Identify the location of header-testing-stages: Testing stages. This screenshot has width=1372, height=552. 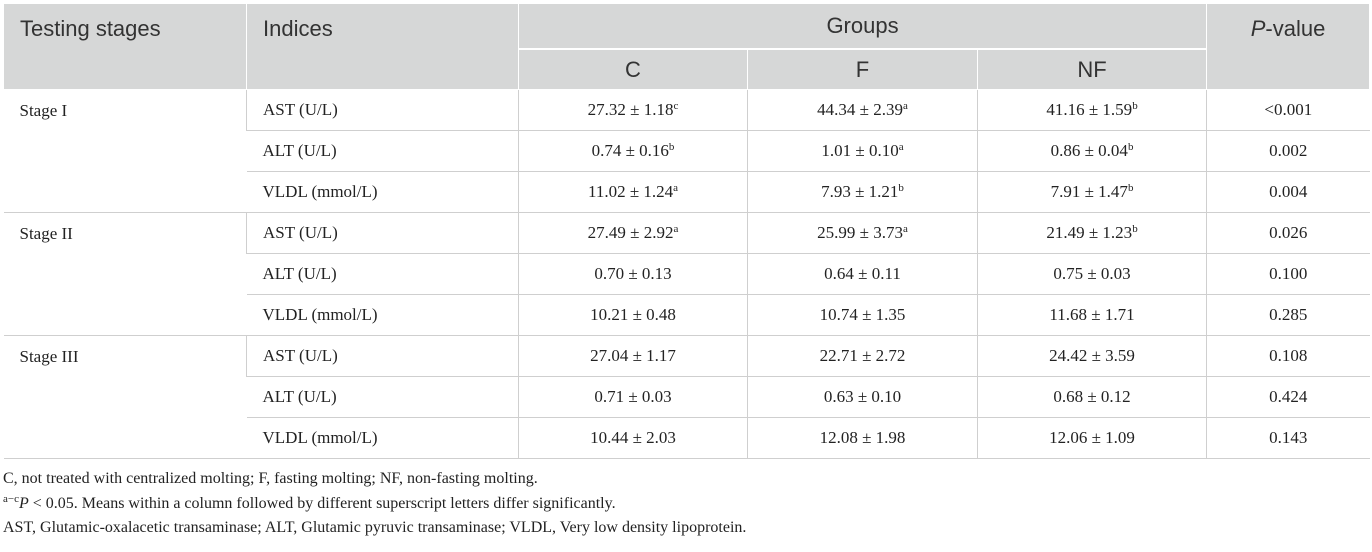
(125, 46).